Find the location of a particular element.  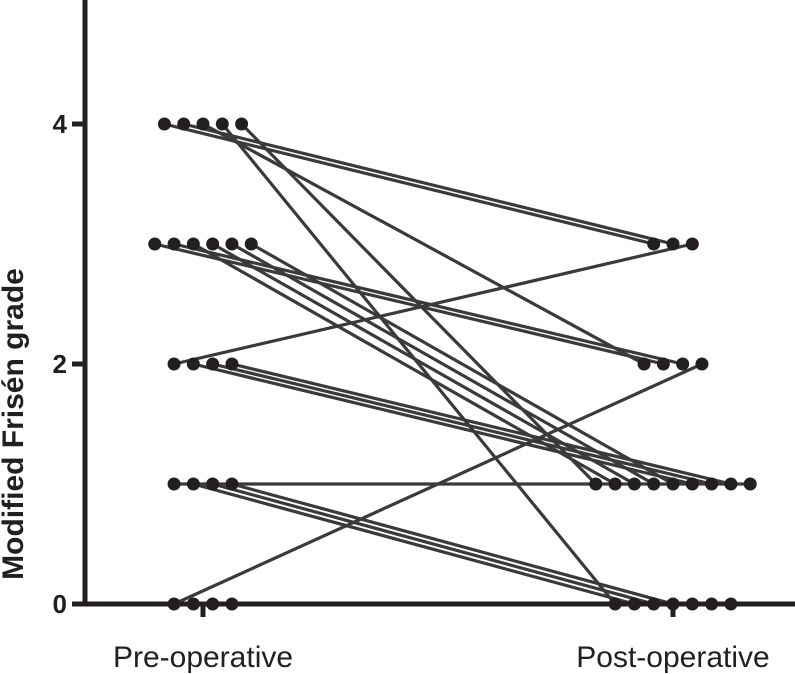

y-tick-label: 2 is located at coordinates (60, 364).